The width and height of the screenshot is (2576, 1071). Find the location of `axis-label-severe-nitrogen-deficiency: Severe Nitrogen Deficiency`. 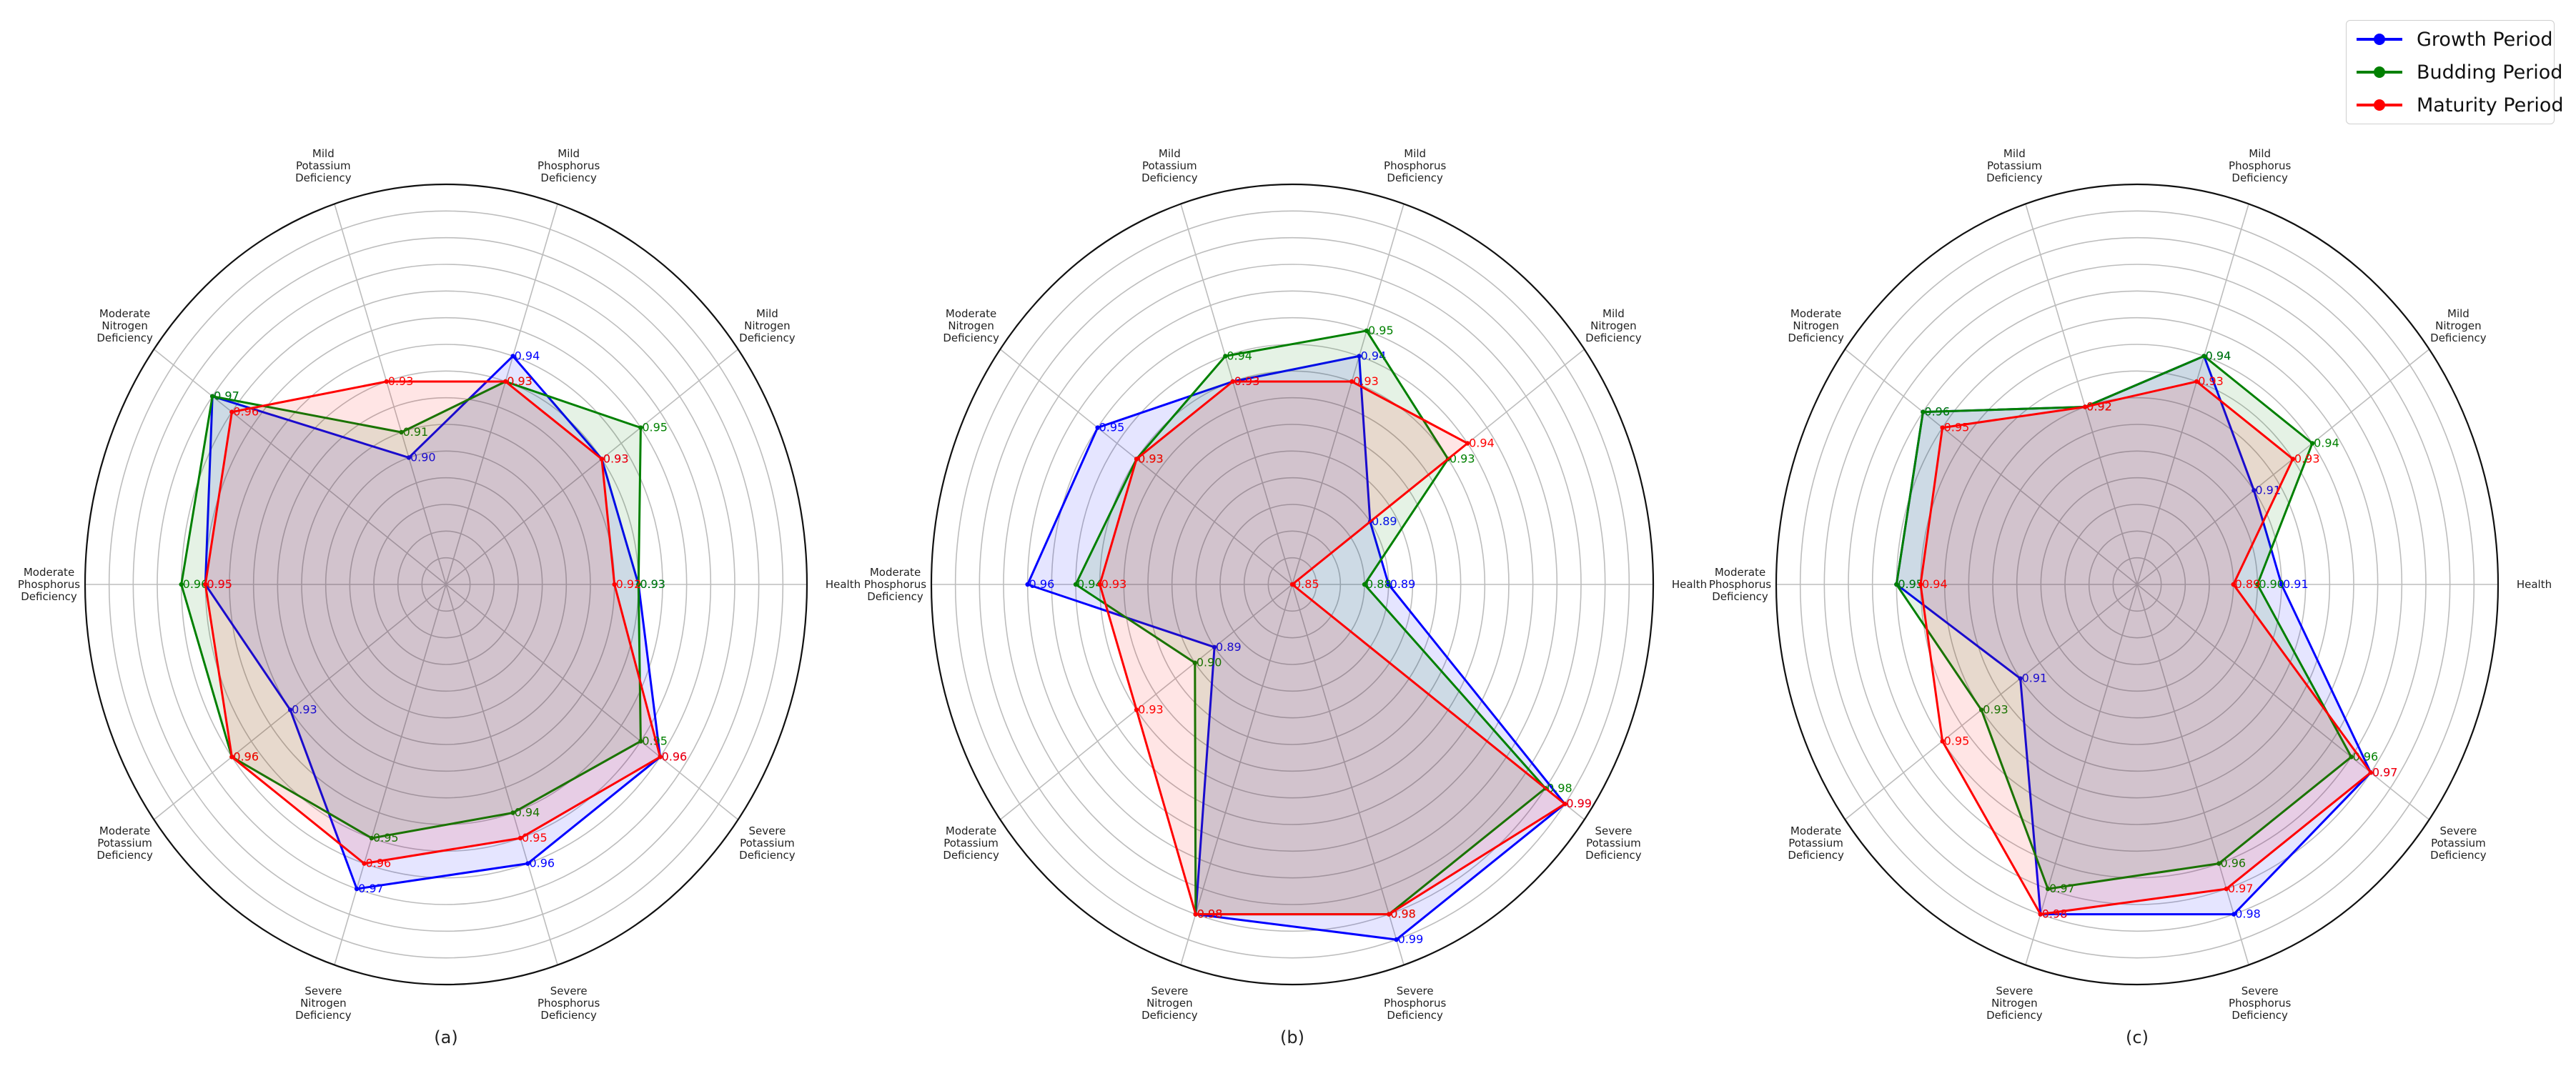

axis-label-severe-nitrogen-deficiency: Severe Nitrogen Deficiency is located at coordinates (323, 1003).